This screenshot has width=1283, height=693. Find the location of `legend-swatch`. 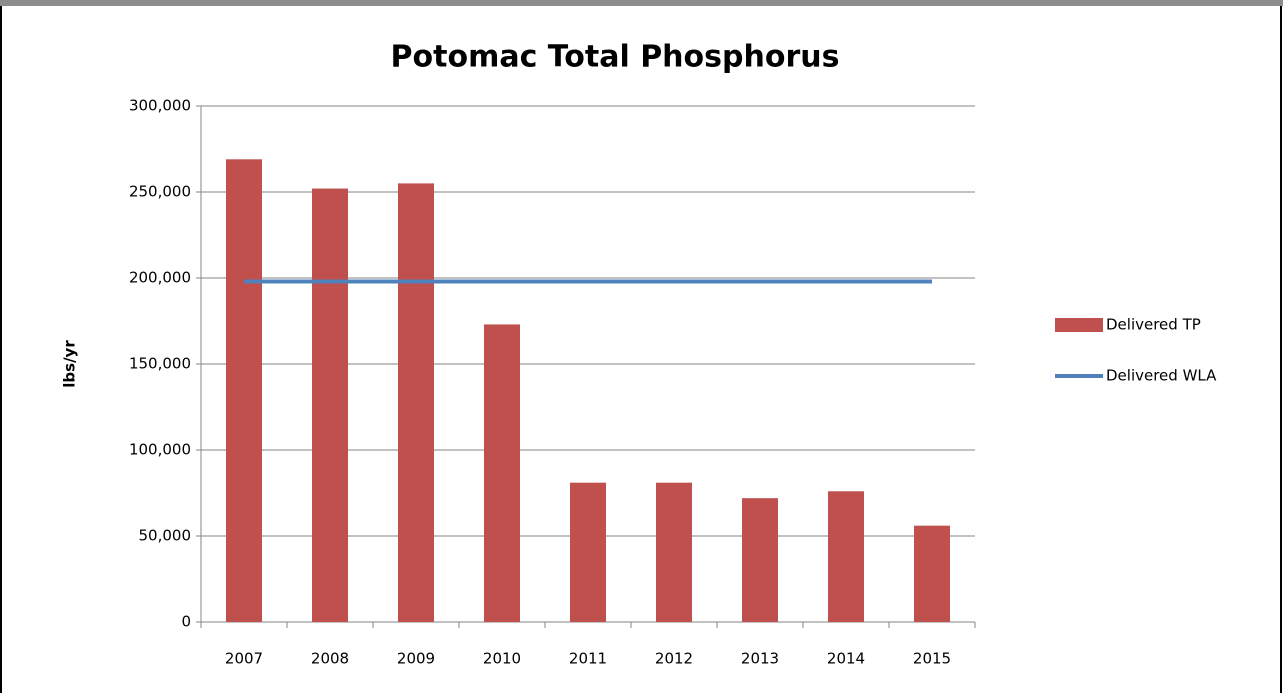

legend-swatch is located at coordinates (1079, 325).